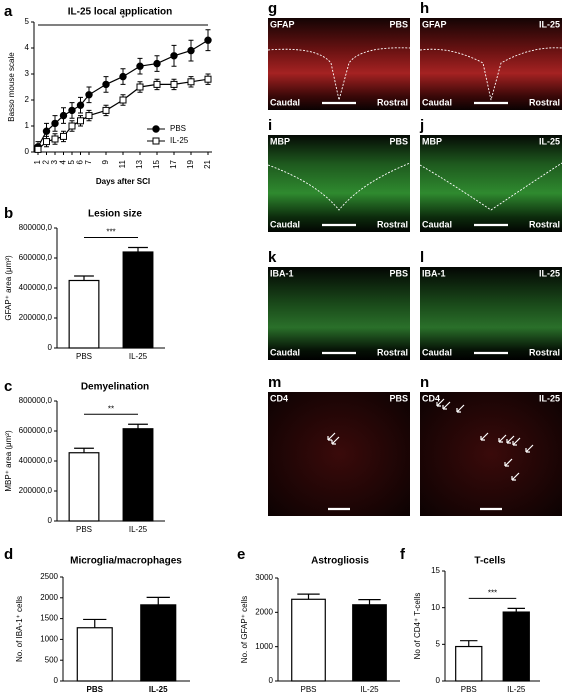 The height and width of the screenshot is (698, 565). I want to click on x-tick-label: 3, so click(54, 161).